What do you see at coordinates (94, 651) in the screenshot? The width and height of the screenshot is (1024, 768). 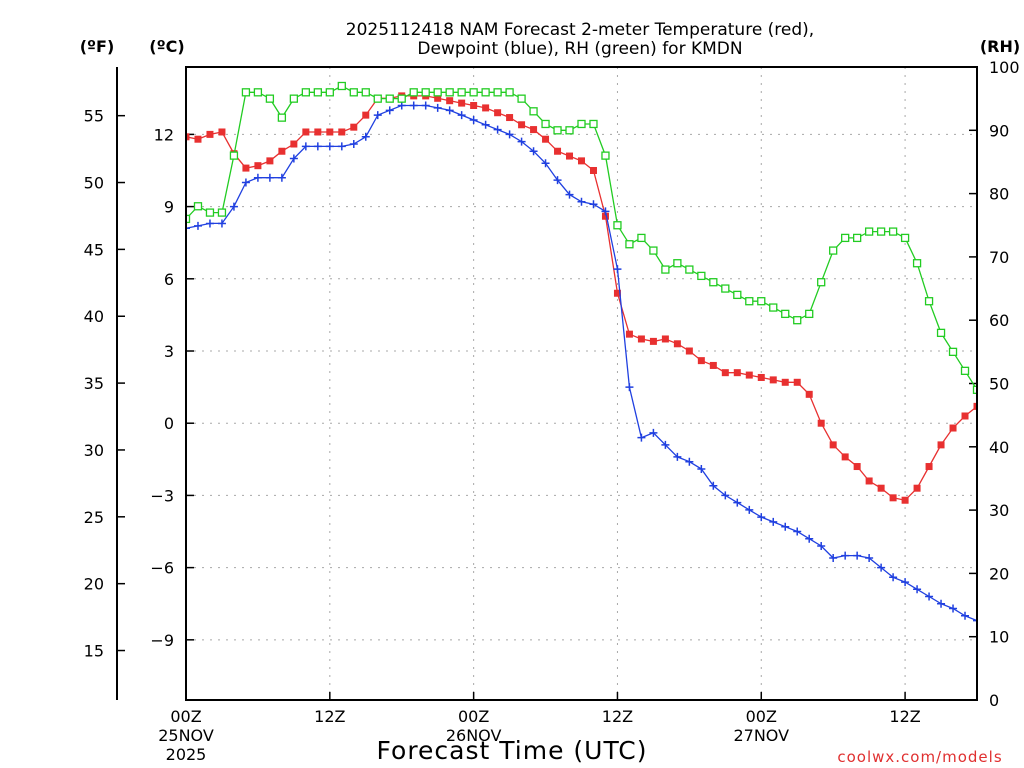 I see `fahrenheit-tick-label: 15` at bounding box center [94, 651].